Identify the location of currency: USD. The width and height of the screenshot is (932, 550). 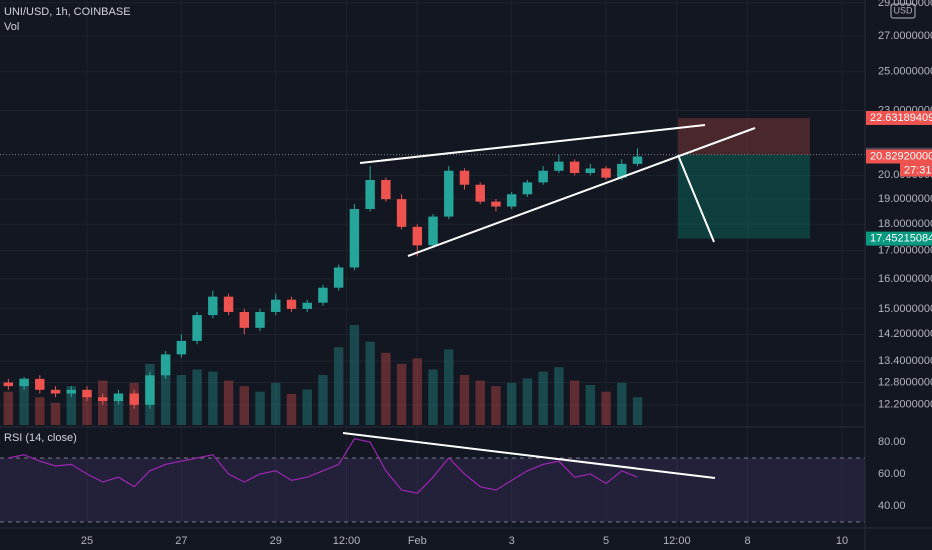
(903, 10).